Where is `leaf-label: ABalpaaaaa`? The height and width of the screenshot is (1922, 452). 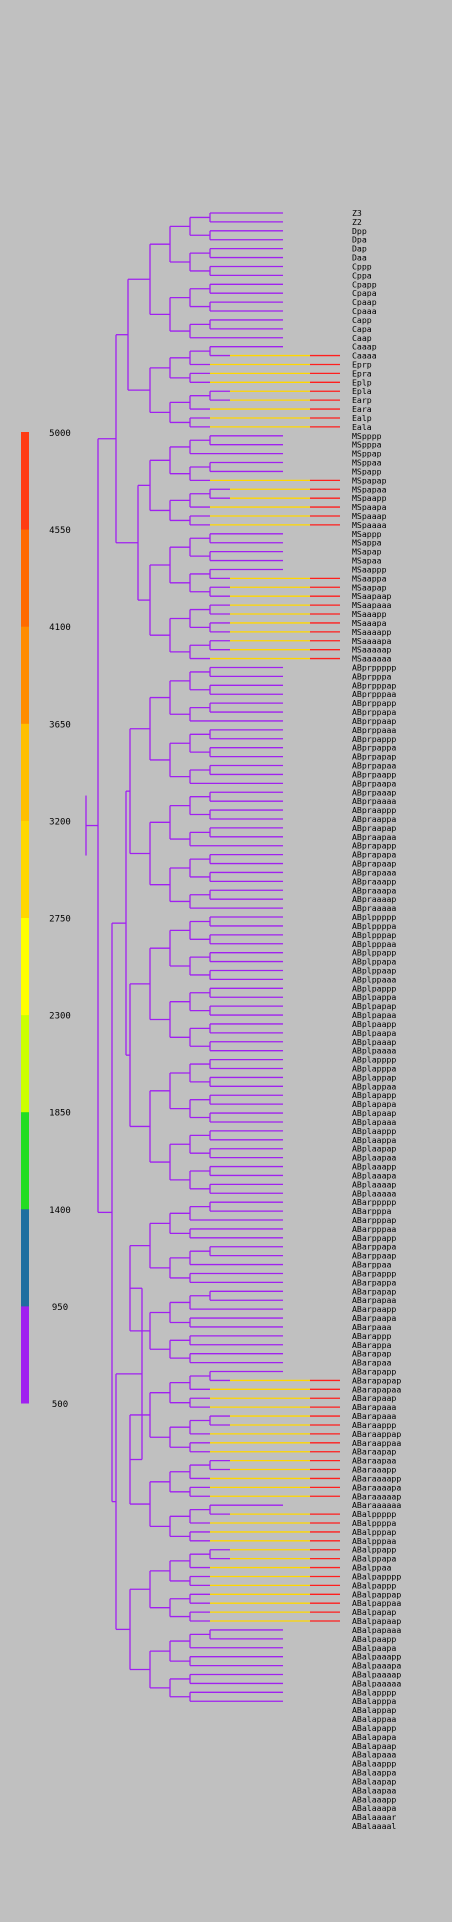
leaf-label: ABalpaaaaa is located at coordinates (376, 1683).